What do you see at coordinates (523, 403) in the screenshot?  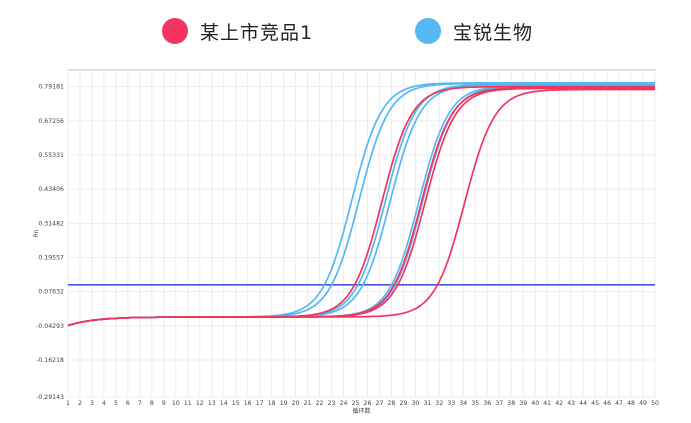 I see `x-tick-label: 39` at bounding box center [523, 403].